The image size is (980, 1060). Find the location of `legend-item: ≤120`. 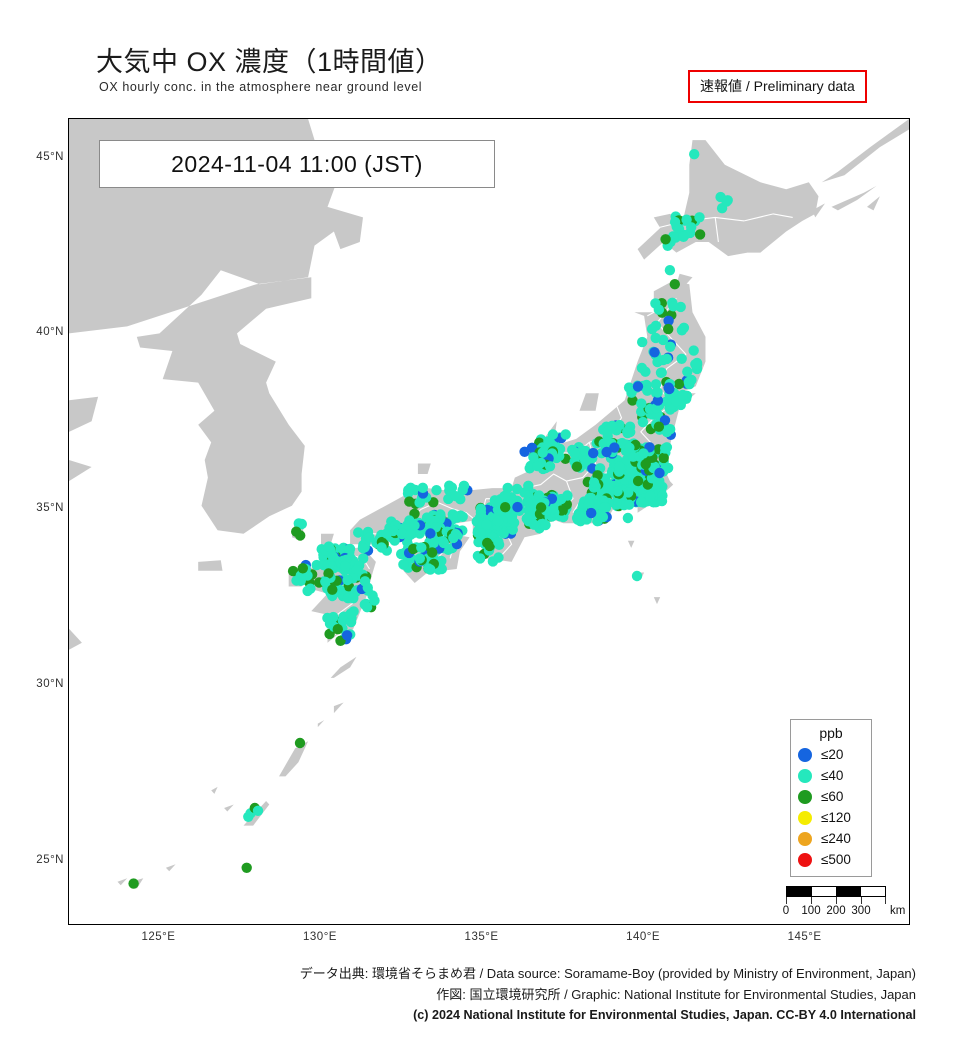

legend-item: ≤120 is located at coordinates (831, 817).